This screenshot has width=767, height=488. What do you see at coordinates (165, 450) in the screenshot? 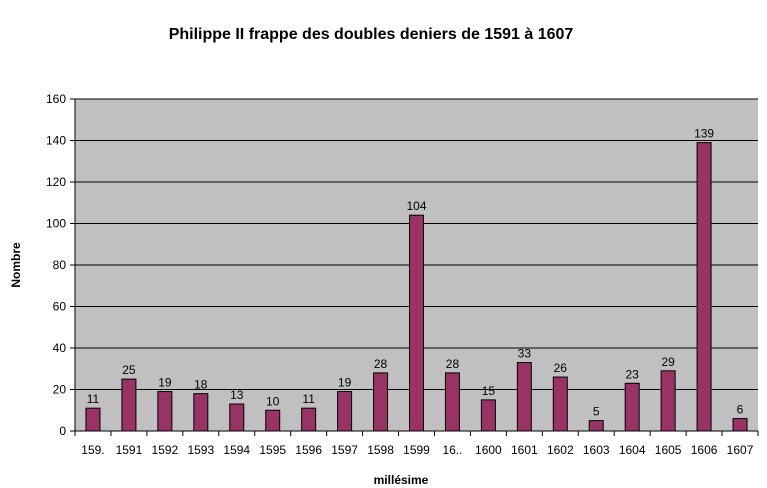
I see `x-tick-label: 1592` at bounding box center [165, 450].